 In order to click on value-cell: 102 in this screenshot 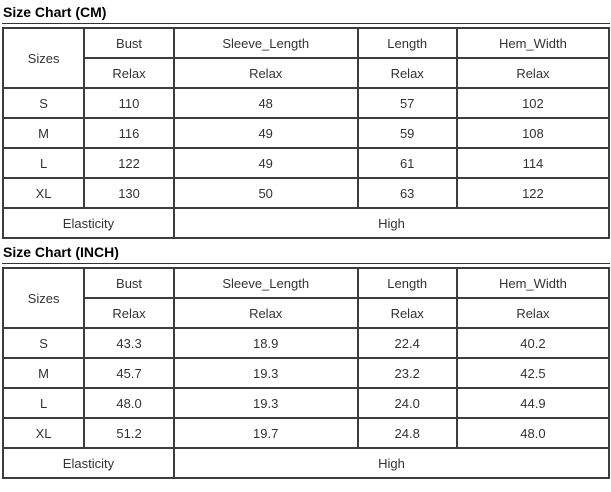, I will do `click(533, 103)`.